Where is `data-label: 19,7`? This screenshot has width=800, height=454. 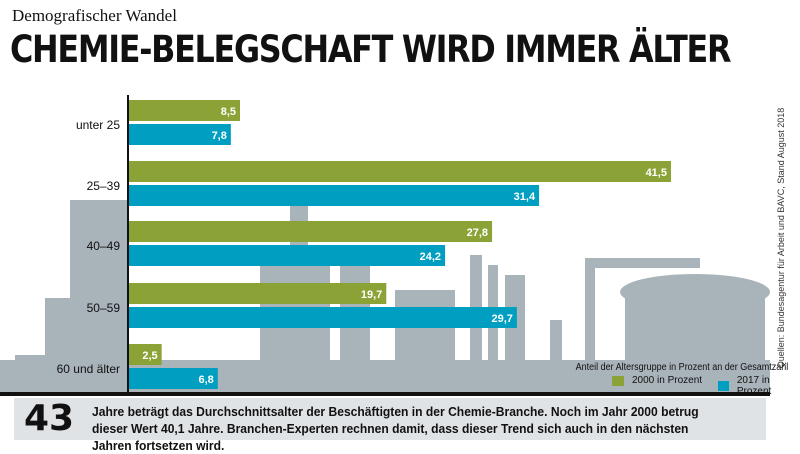 data-label: 19,7 is located at coordinates (371, 295).